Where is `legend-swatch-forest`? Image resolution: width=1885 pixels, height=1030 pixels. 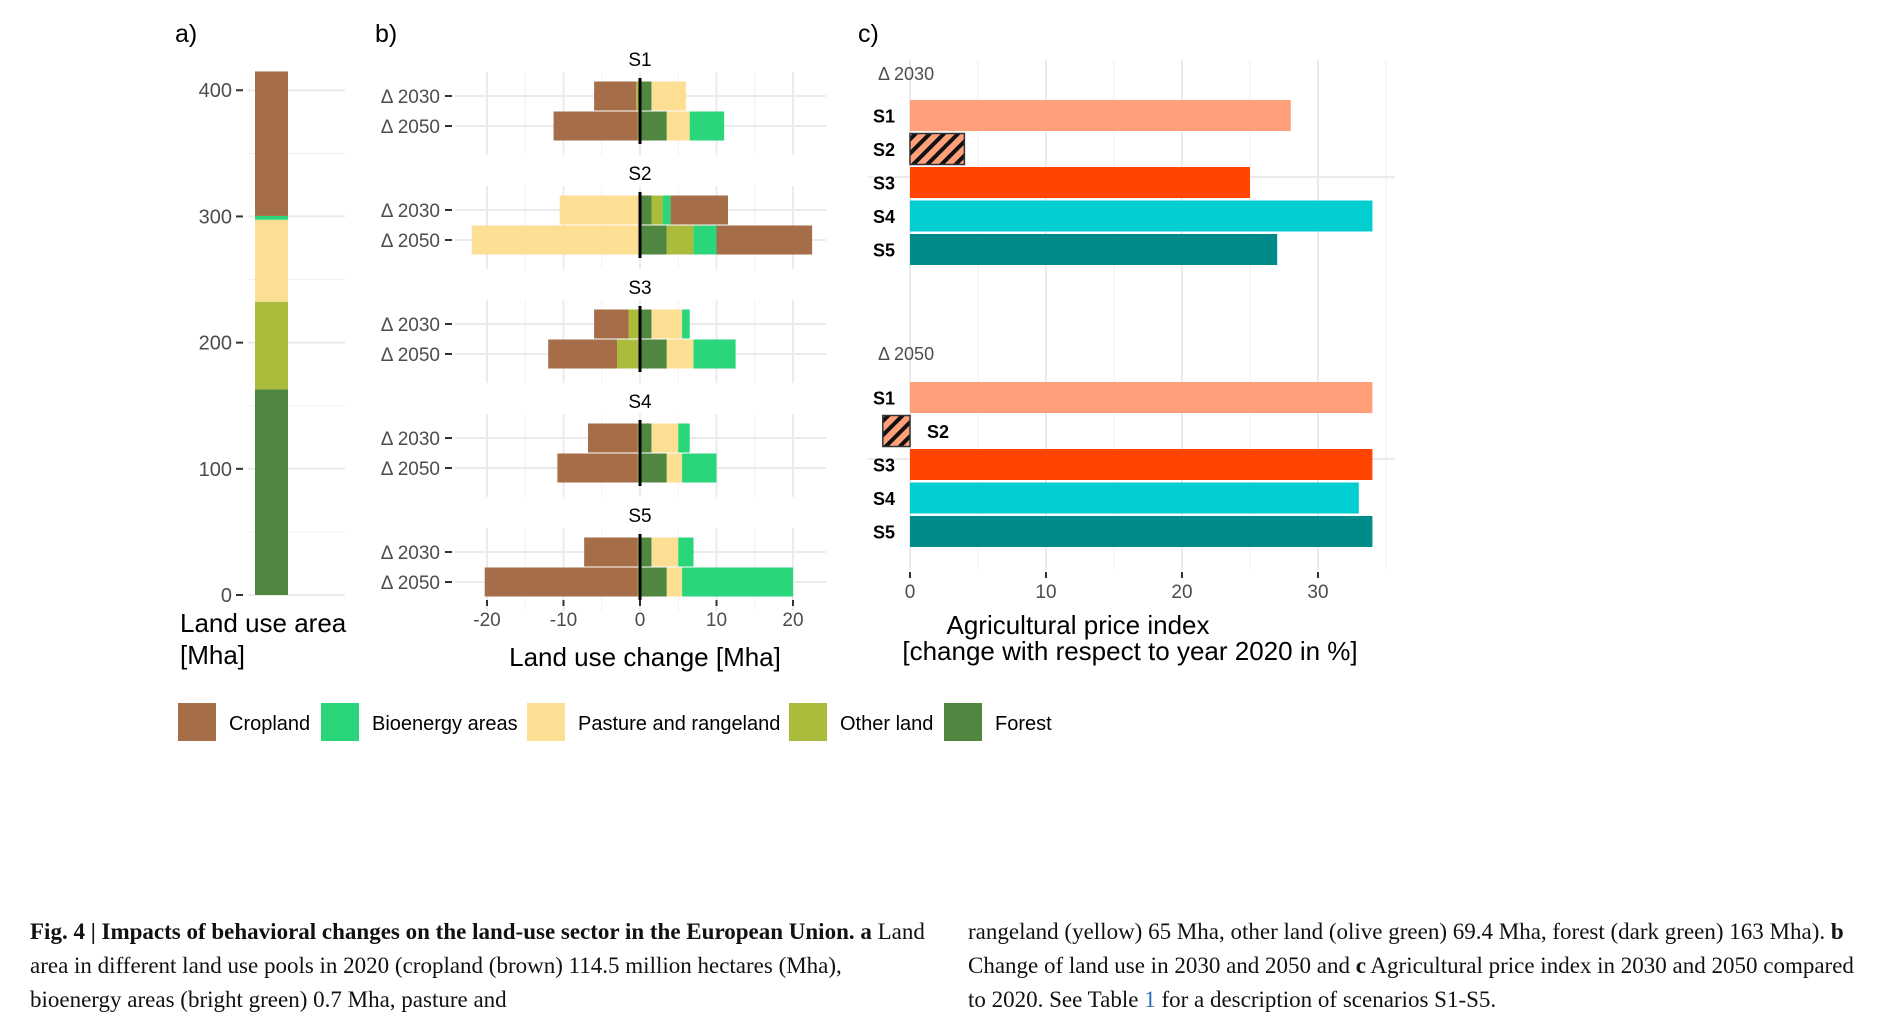
legend-swatch-forest is located at coordinates (963, 722).